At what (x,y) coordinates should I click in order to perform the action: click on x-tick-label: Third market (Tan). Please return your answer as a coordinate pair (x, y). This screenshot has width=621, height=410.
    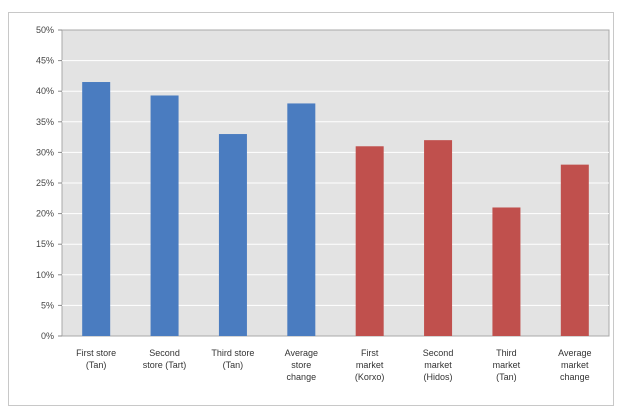
    Looking at the image, I should click on (507, 365).